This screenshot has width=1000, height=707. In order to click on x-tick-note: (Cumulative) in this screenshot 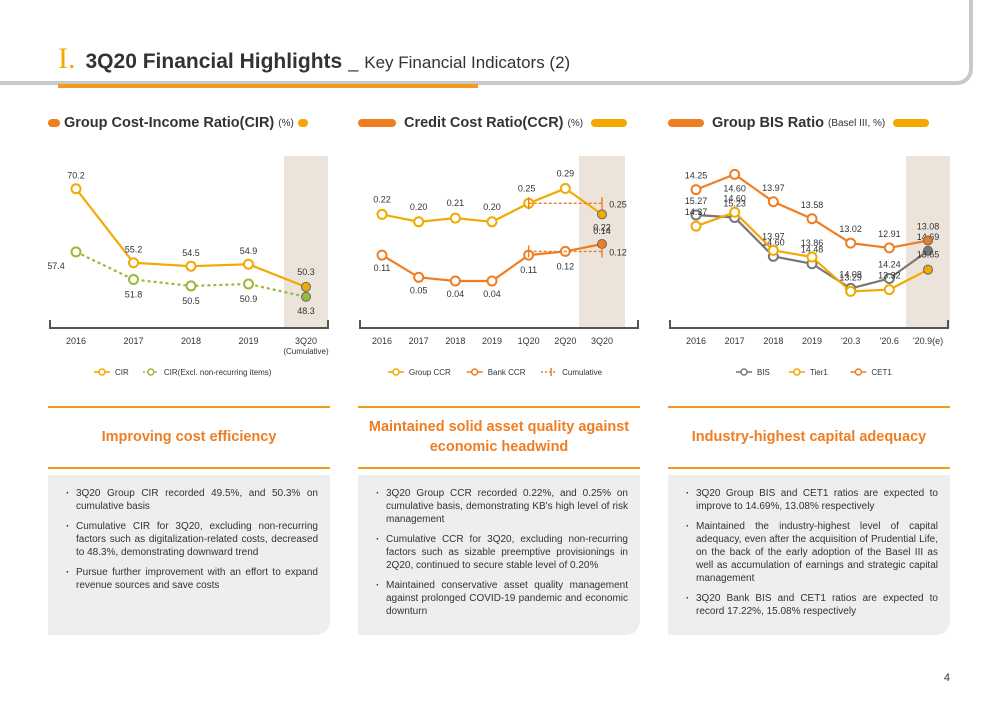, I will do `click(306, 351)`.